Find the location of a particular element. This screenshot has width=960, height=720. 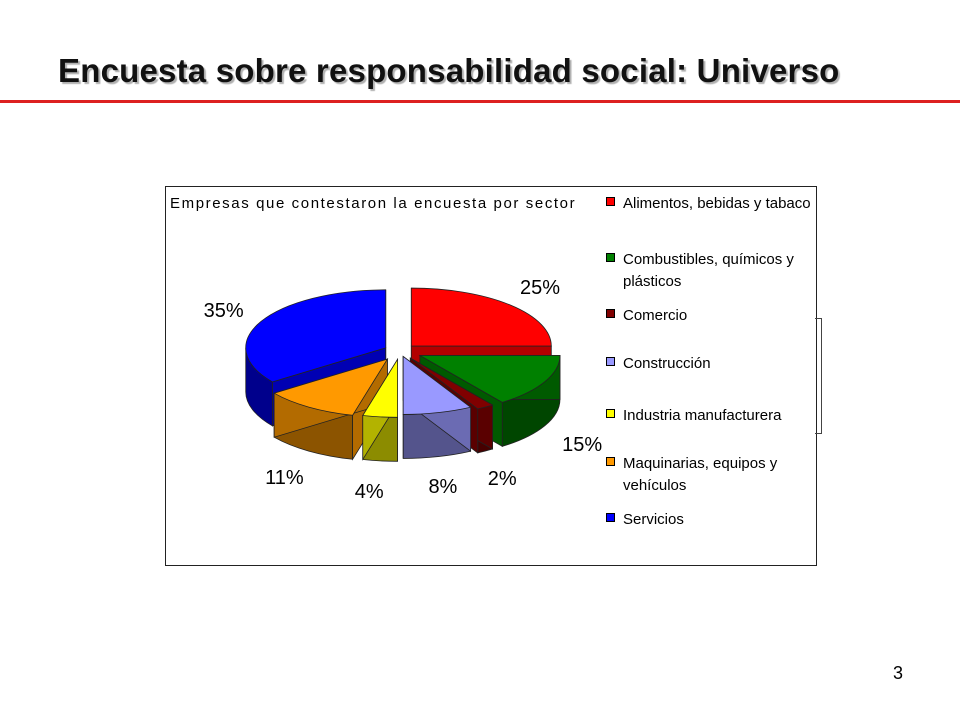

pct-label: 15% is located at coordinates (582, 444).